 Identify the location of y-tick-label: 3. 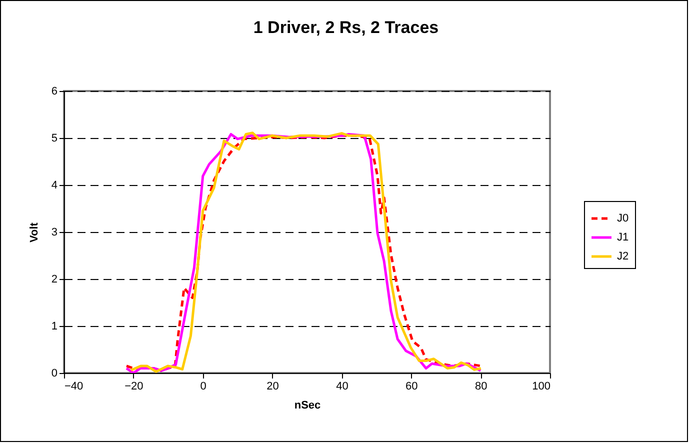
(54, 232).